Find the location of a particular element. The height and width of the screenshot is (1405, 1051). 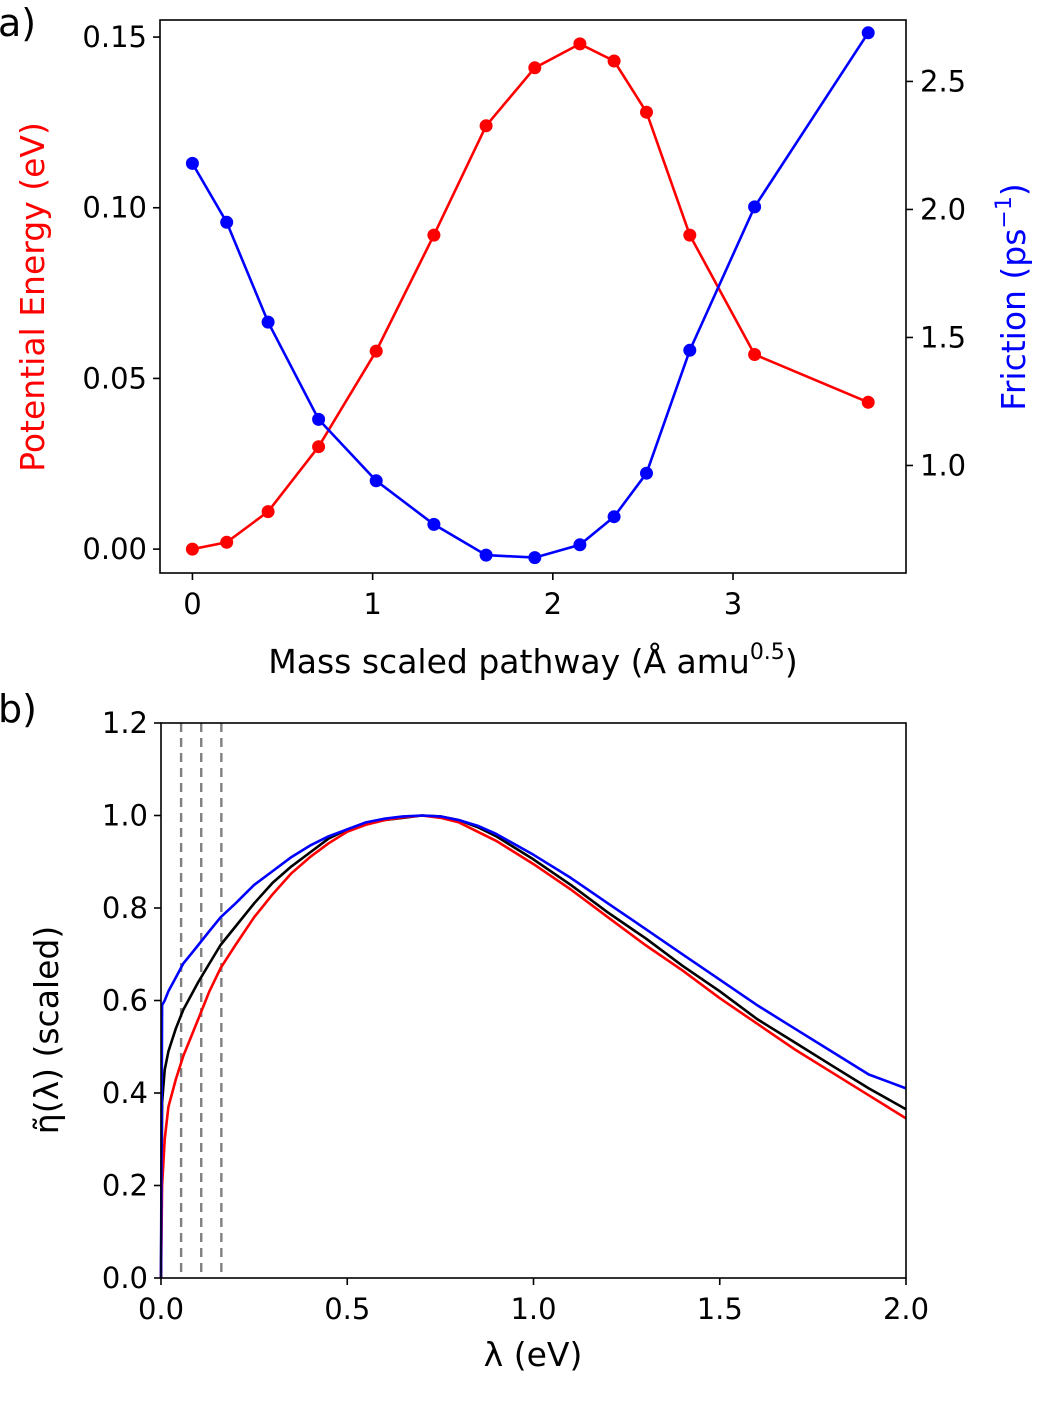

panel-a-label: a) is located at coordinates (18, 23).